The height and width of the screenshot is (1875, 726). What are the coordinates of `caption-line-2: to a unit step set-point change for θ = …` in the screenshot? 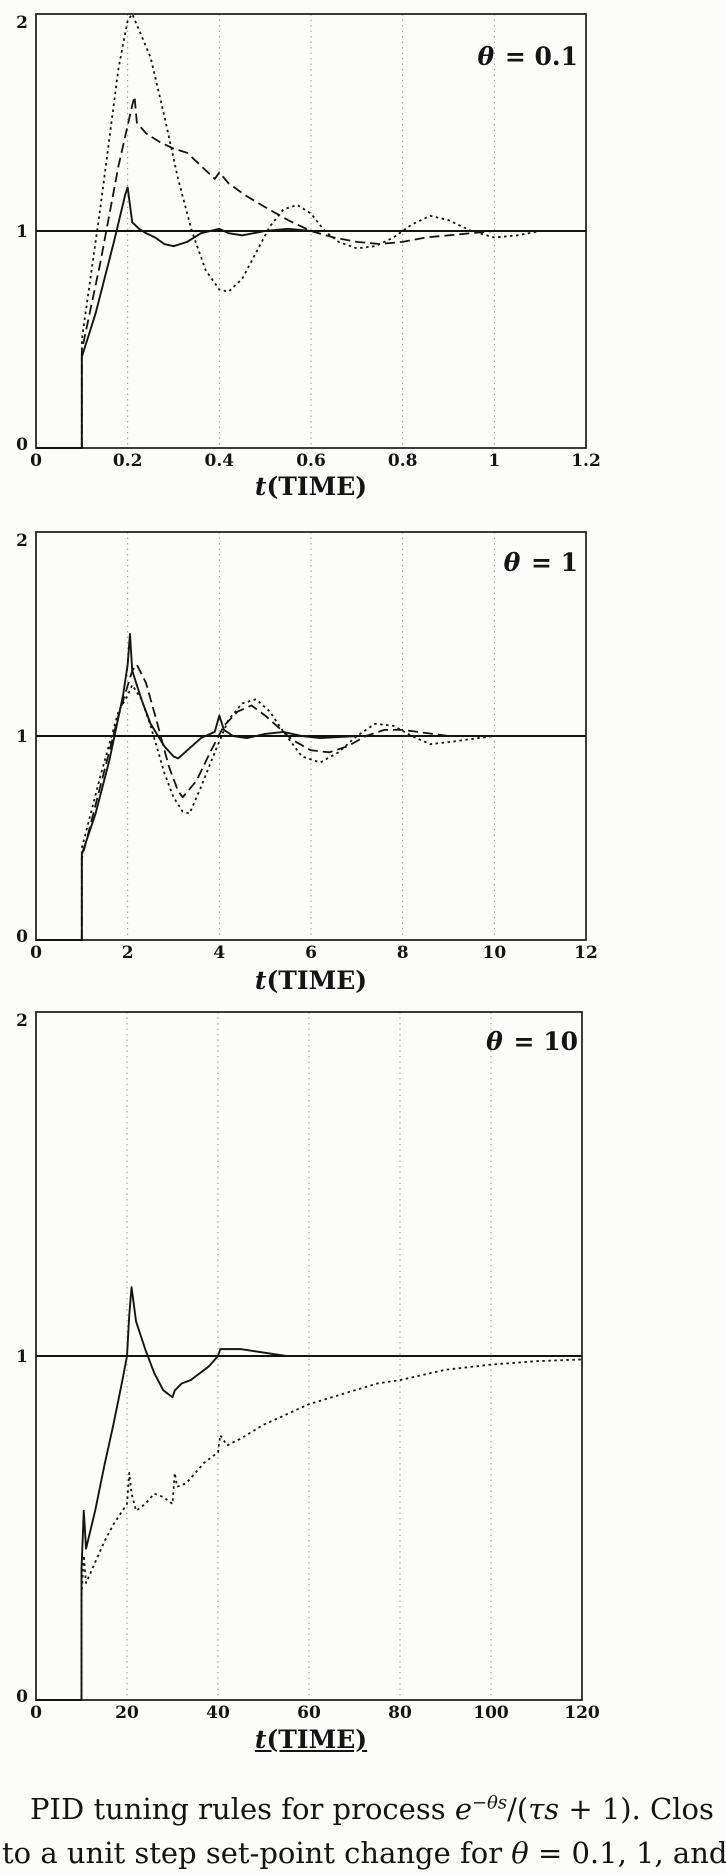 It's located at (363, 1853).